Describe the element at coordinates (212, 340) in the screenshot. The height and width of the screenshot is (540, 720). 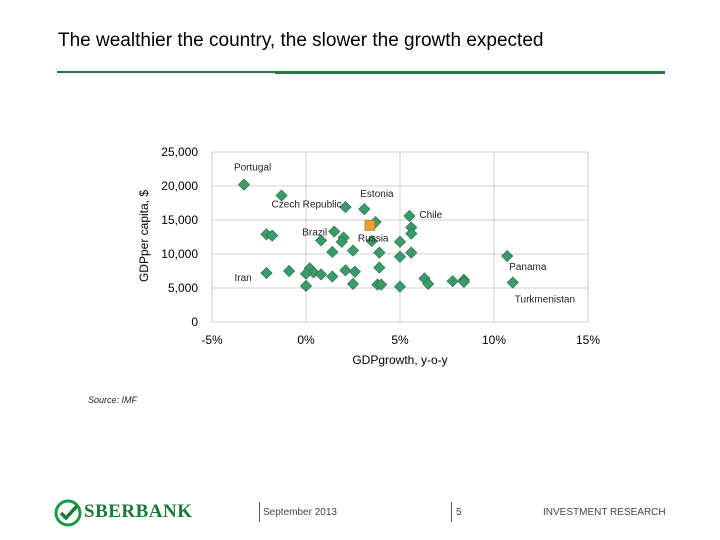
I see `x-tick-label: -5%` at that location.